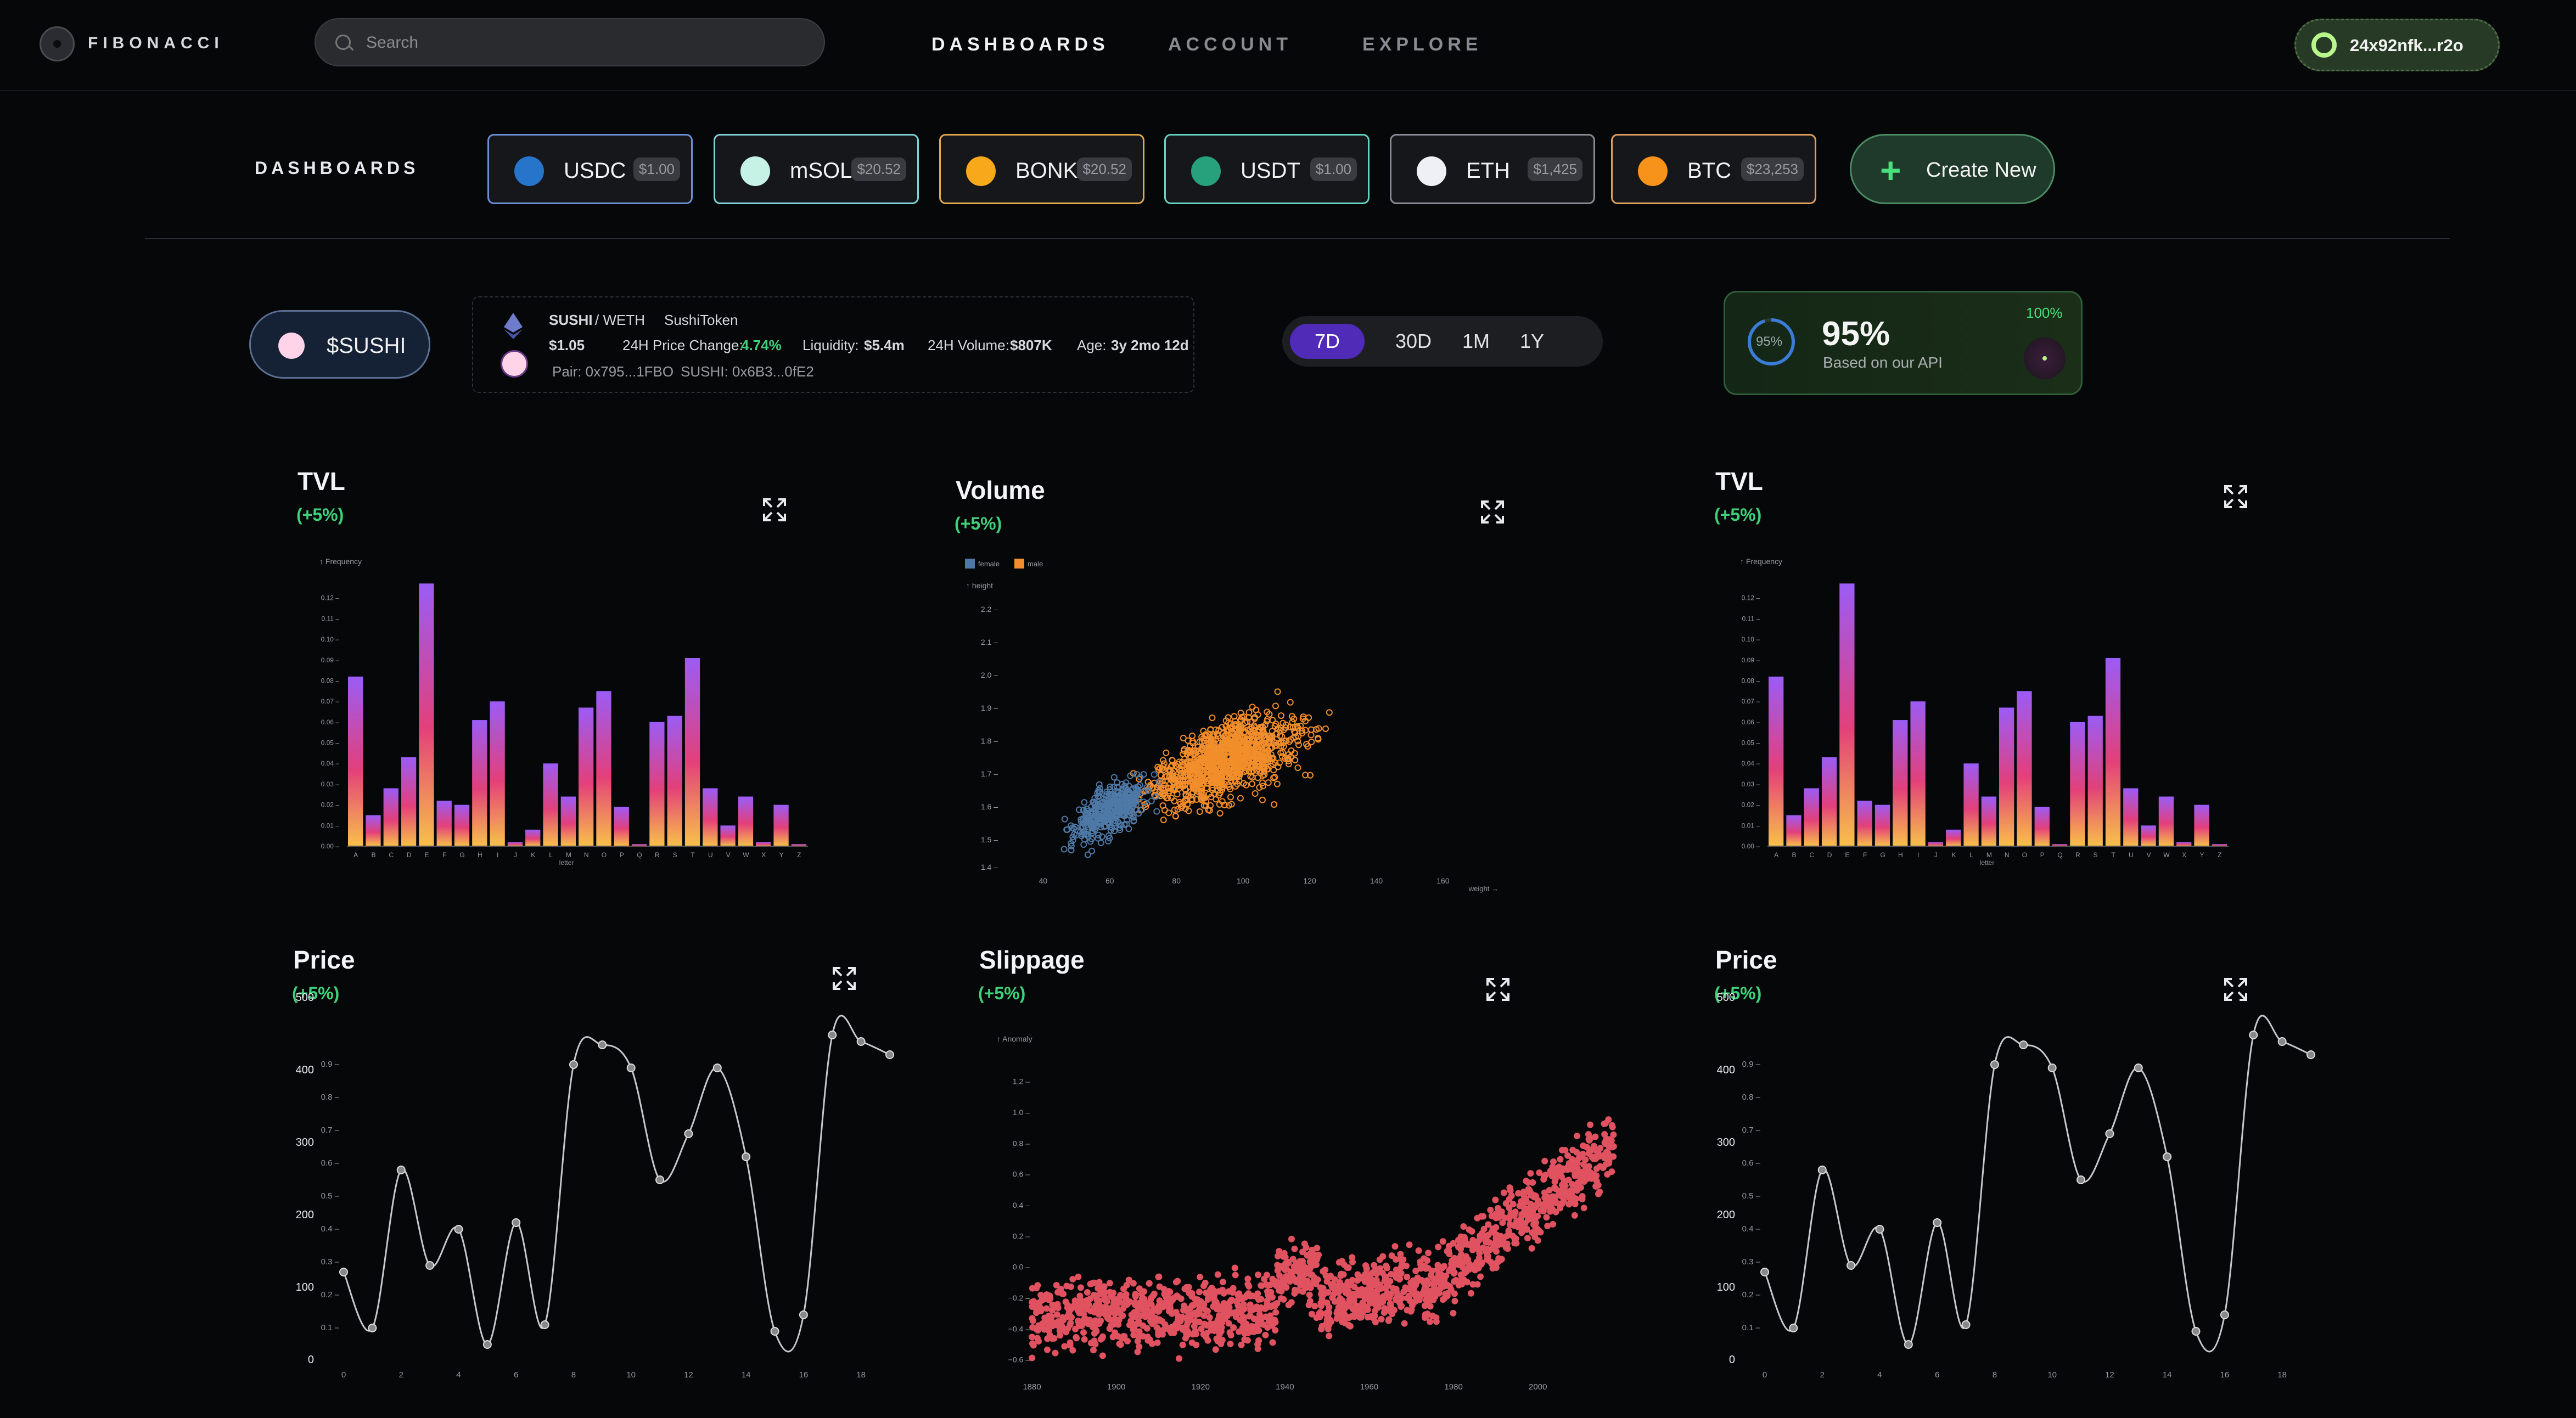  Describe the element at coordinates (640, 855) in the screenshot. I see `x-tick-label: Q` at that location.